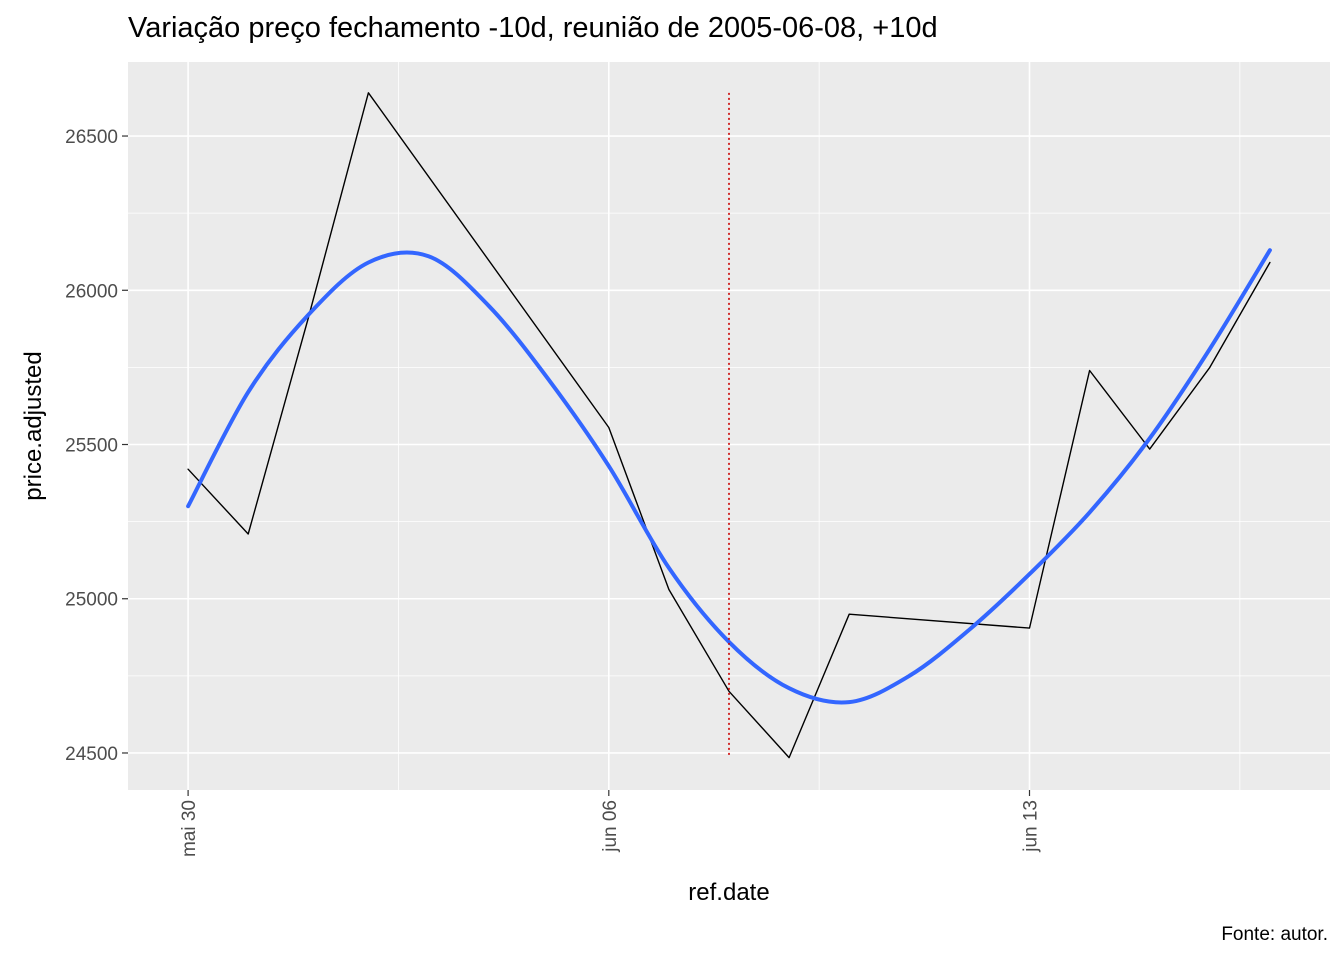 Image resolution: width=1344 pixels, height=960 pixels. I want to click on x-axis: mai 30 jun 06 jun 13, so click(610, 823).